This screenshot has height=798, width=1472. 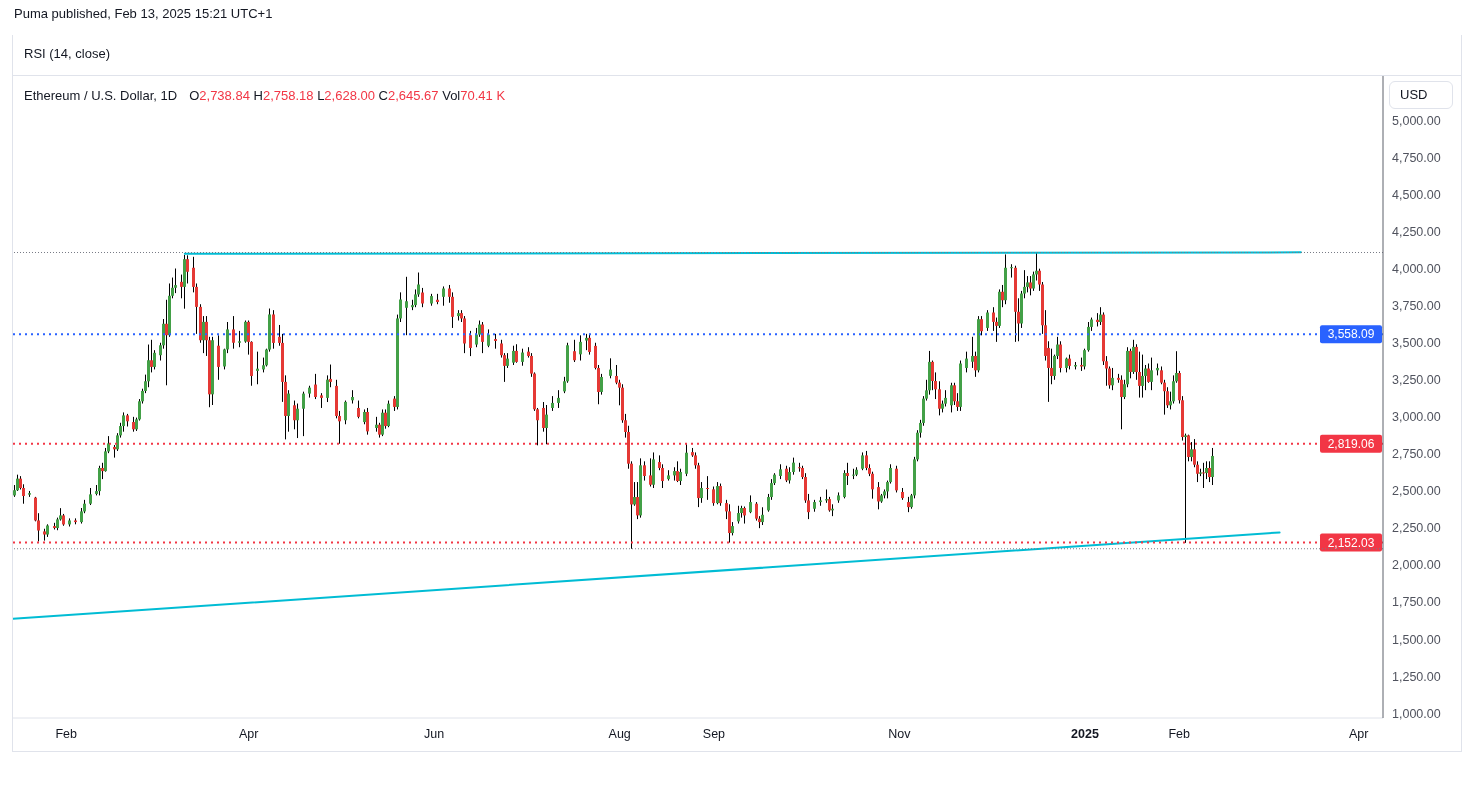 I want to click on x-tick-label: Aug, so click(x=619, y=733).